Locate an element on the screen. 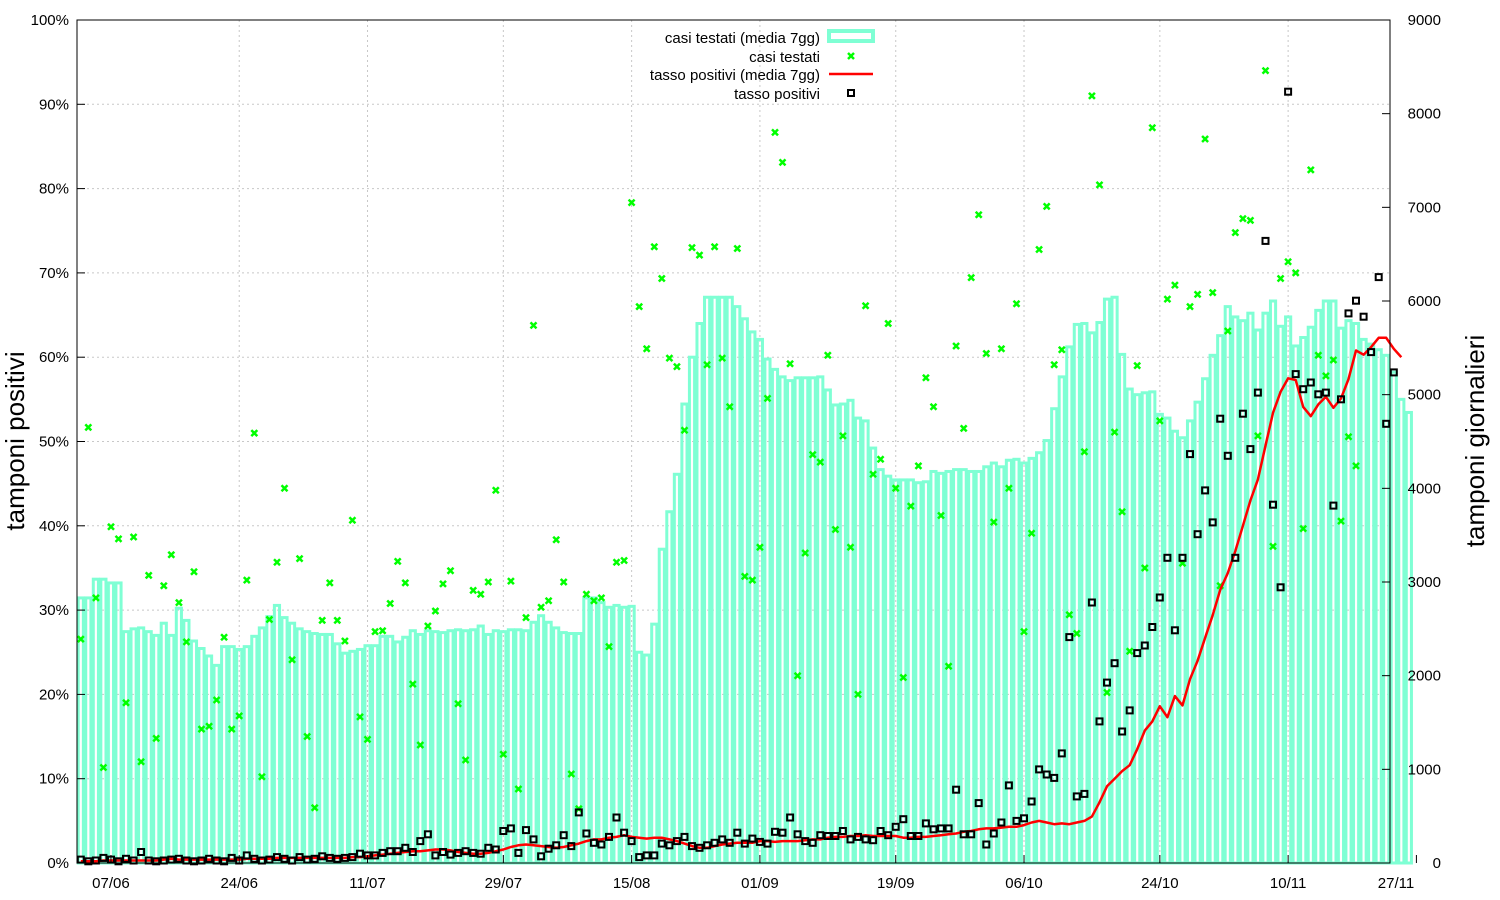 This screenshot has width=1500, height=900. y-right-tick-label-8: 8000 is located at coordinates (1424, 114).